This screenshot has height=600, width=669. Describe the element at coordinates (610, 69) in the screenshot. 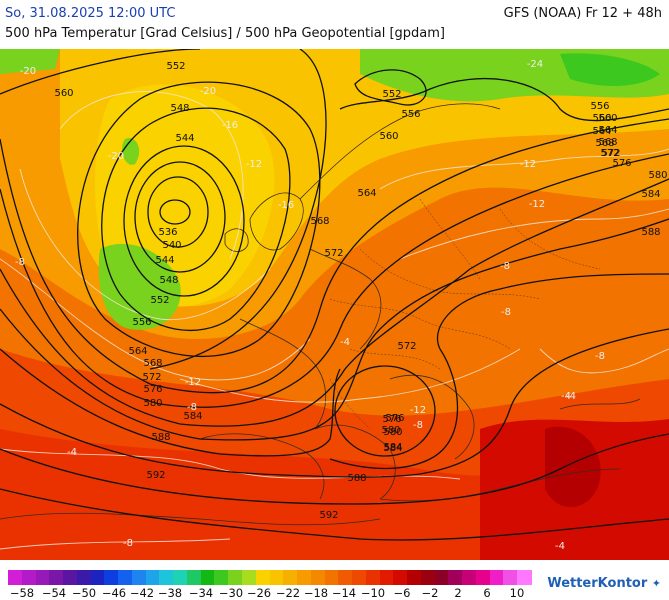

I see `cold-pool-north-core` at that location.